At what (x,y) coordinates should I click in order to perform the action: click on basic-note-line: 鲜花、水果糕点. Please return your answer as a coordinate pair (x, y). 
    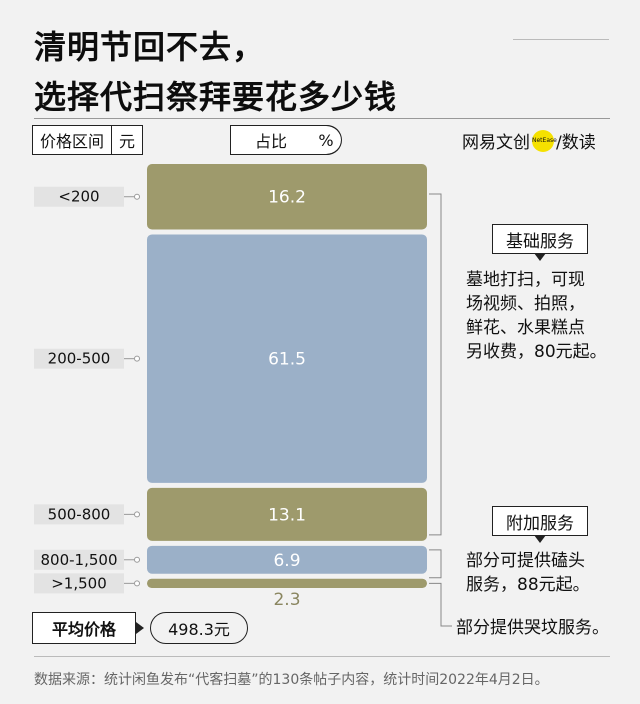
    Looking at the image, I should click on (525, 328).